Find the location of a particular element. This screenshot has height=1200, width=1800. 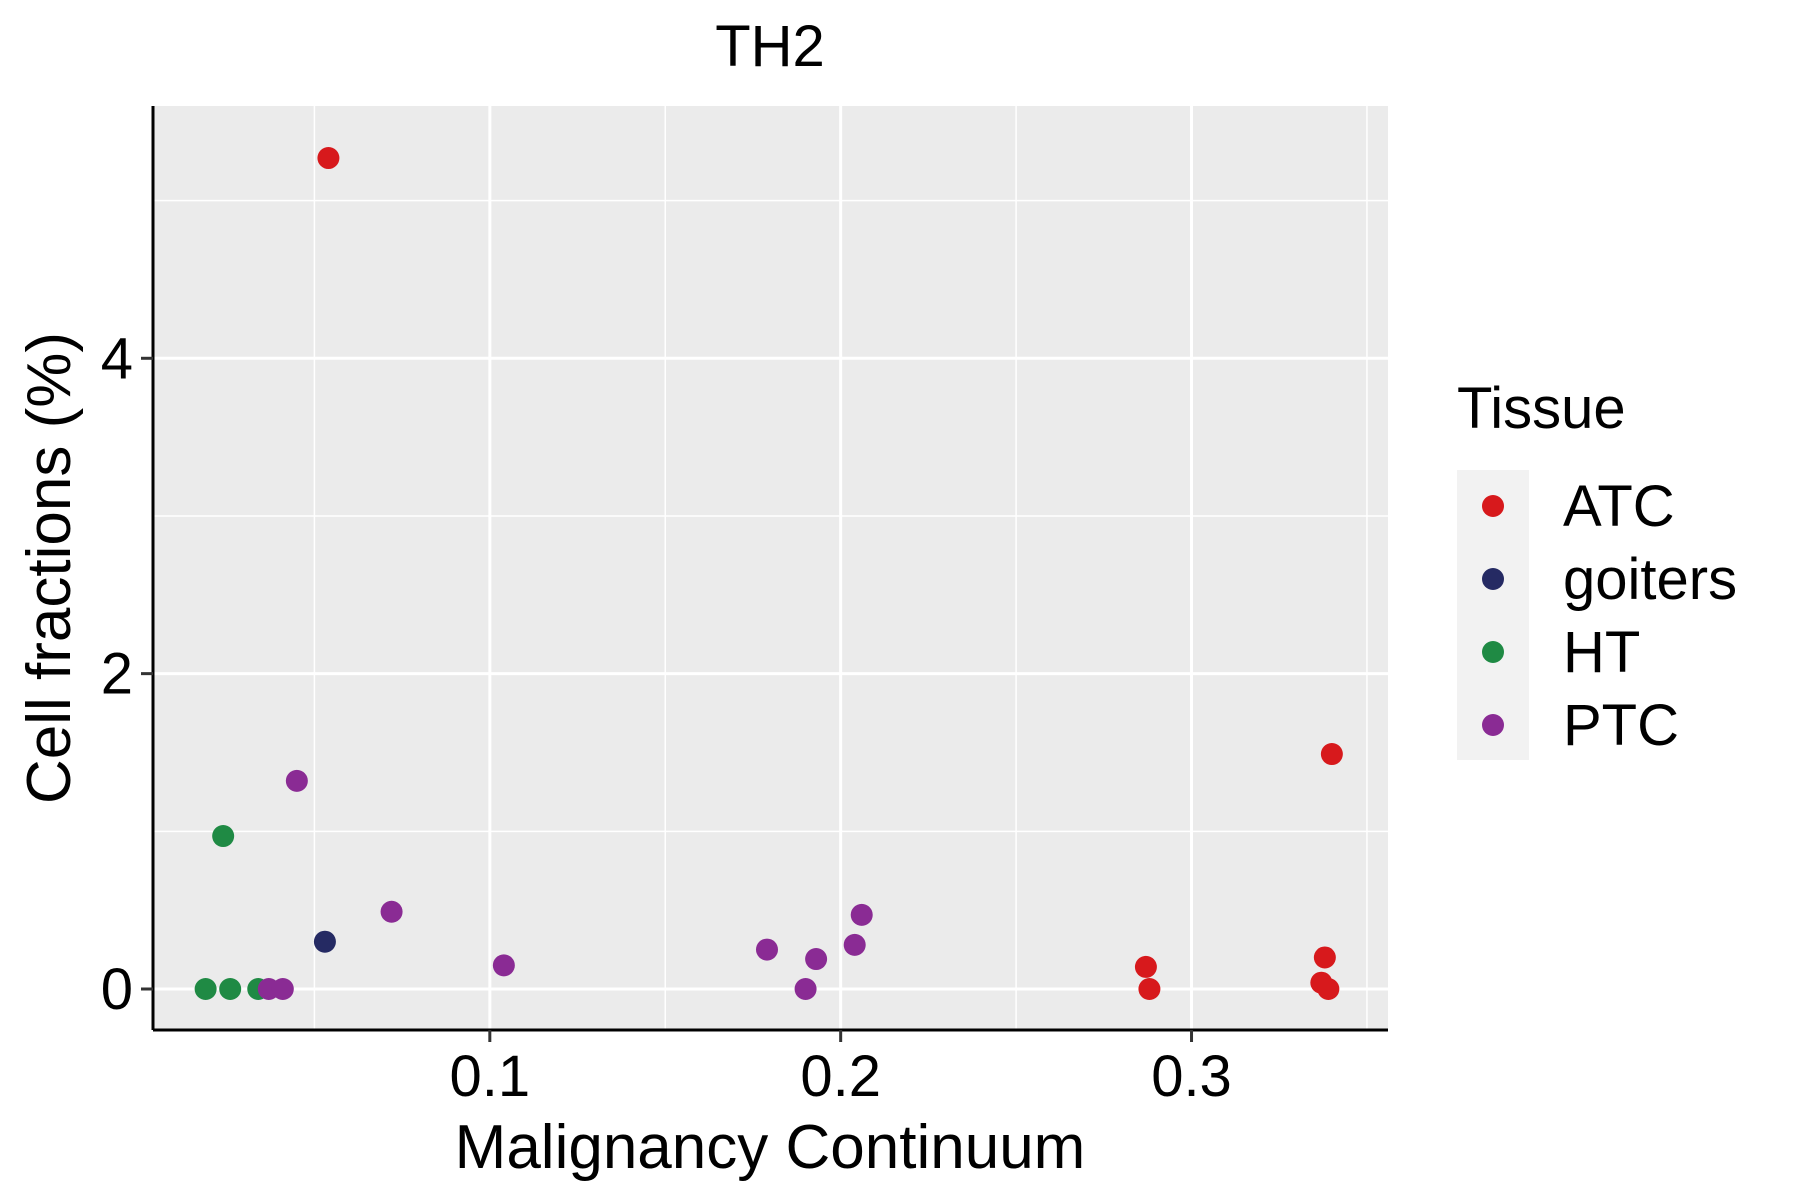

legend-label-ht: HT is located at coordinates (1601, 652).